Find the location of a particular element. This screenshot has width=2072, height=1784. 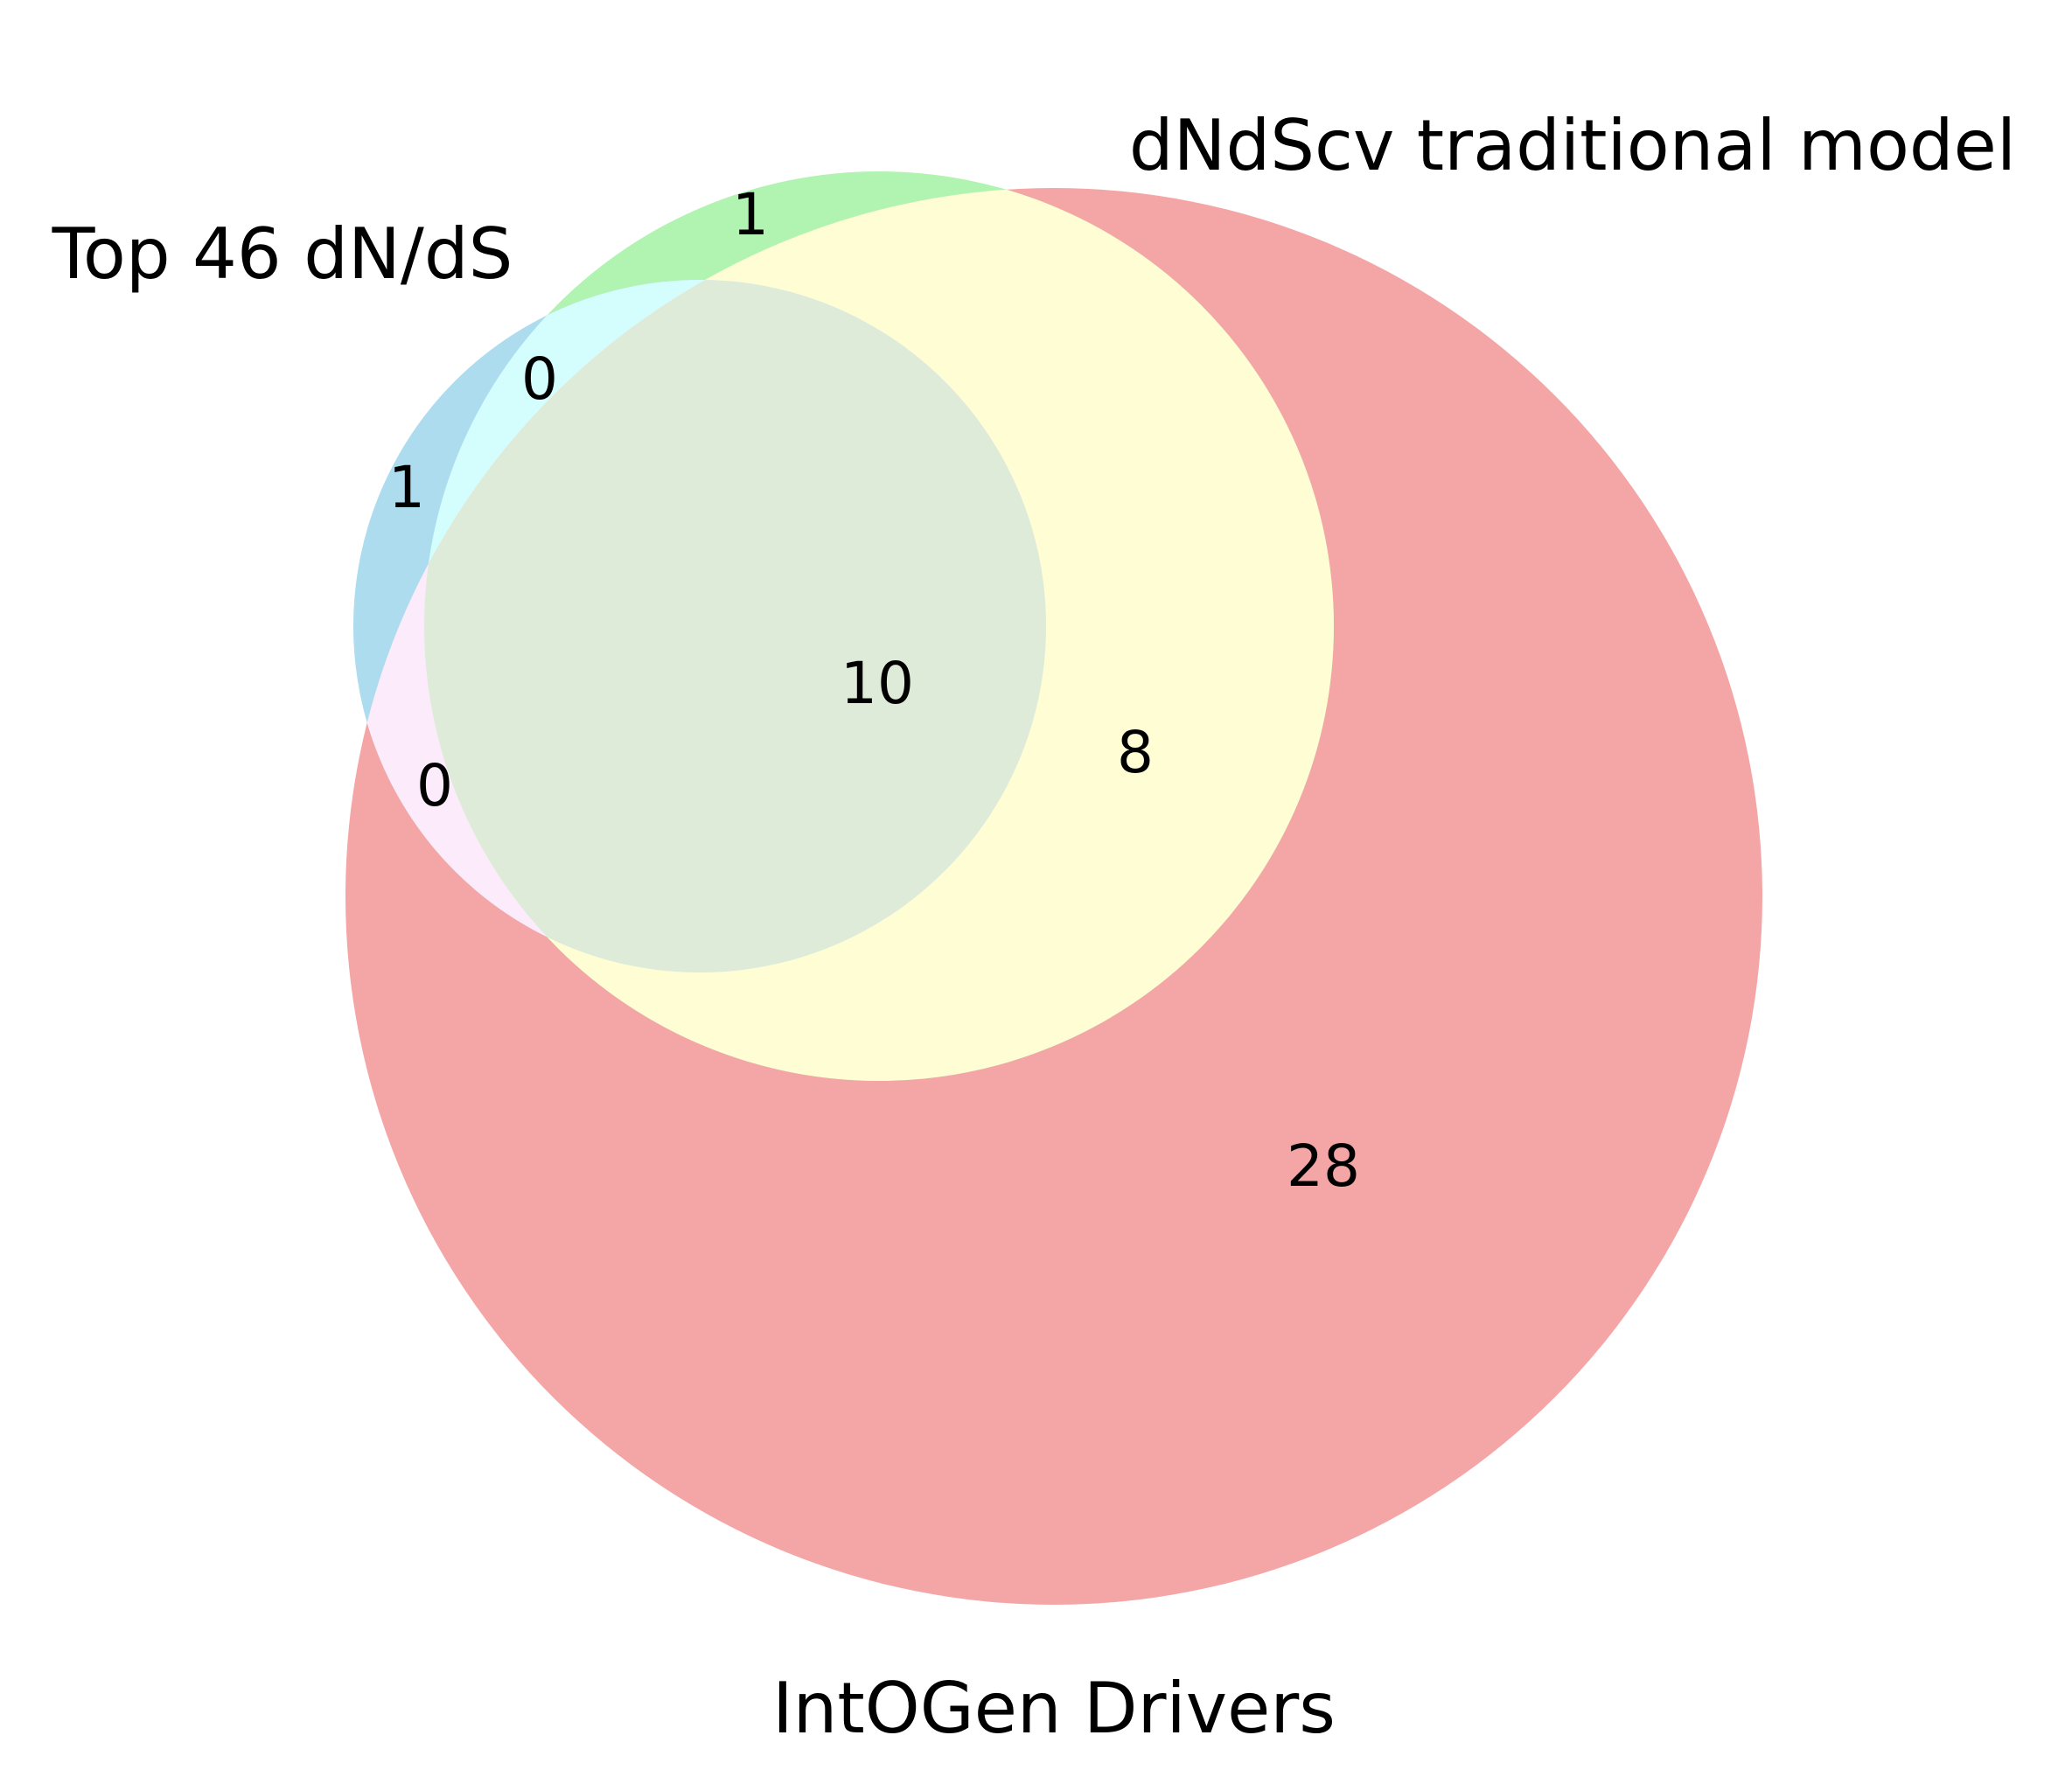

count-all-three: 10 is located at coordinates (877, 683).